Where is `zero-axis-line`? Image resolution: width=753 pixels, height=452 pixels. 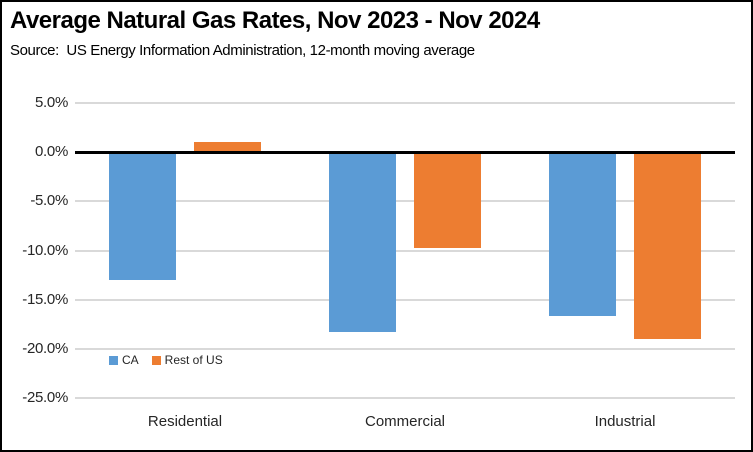
zero-axis-line is located at coordinates (405, 152).